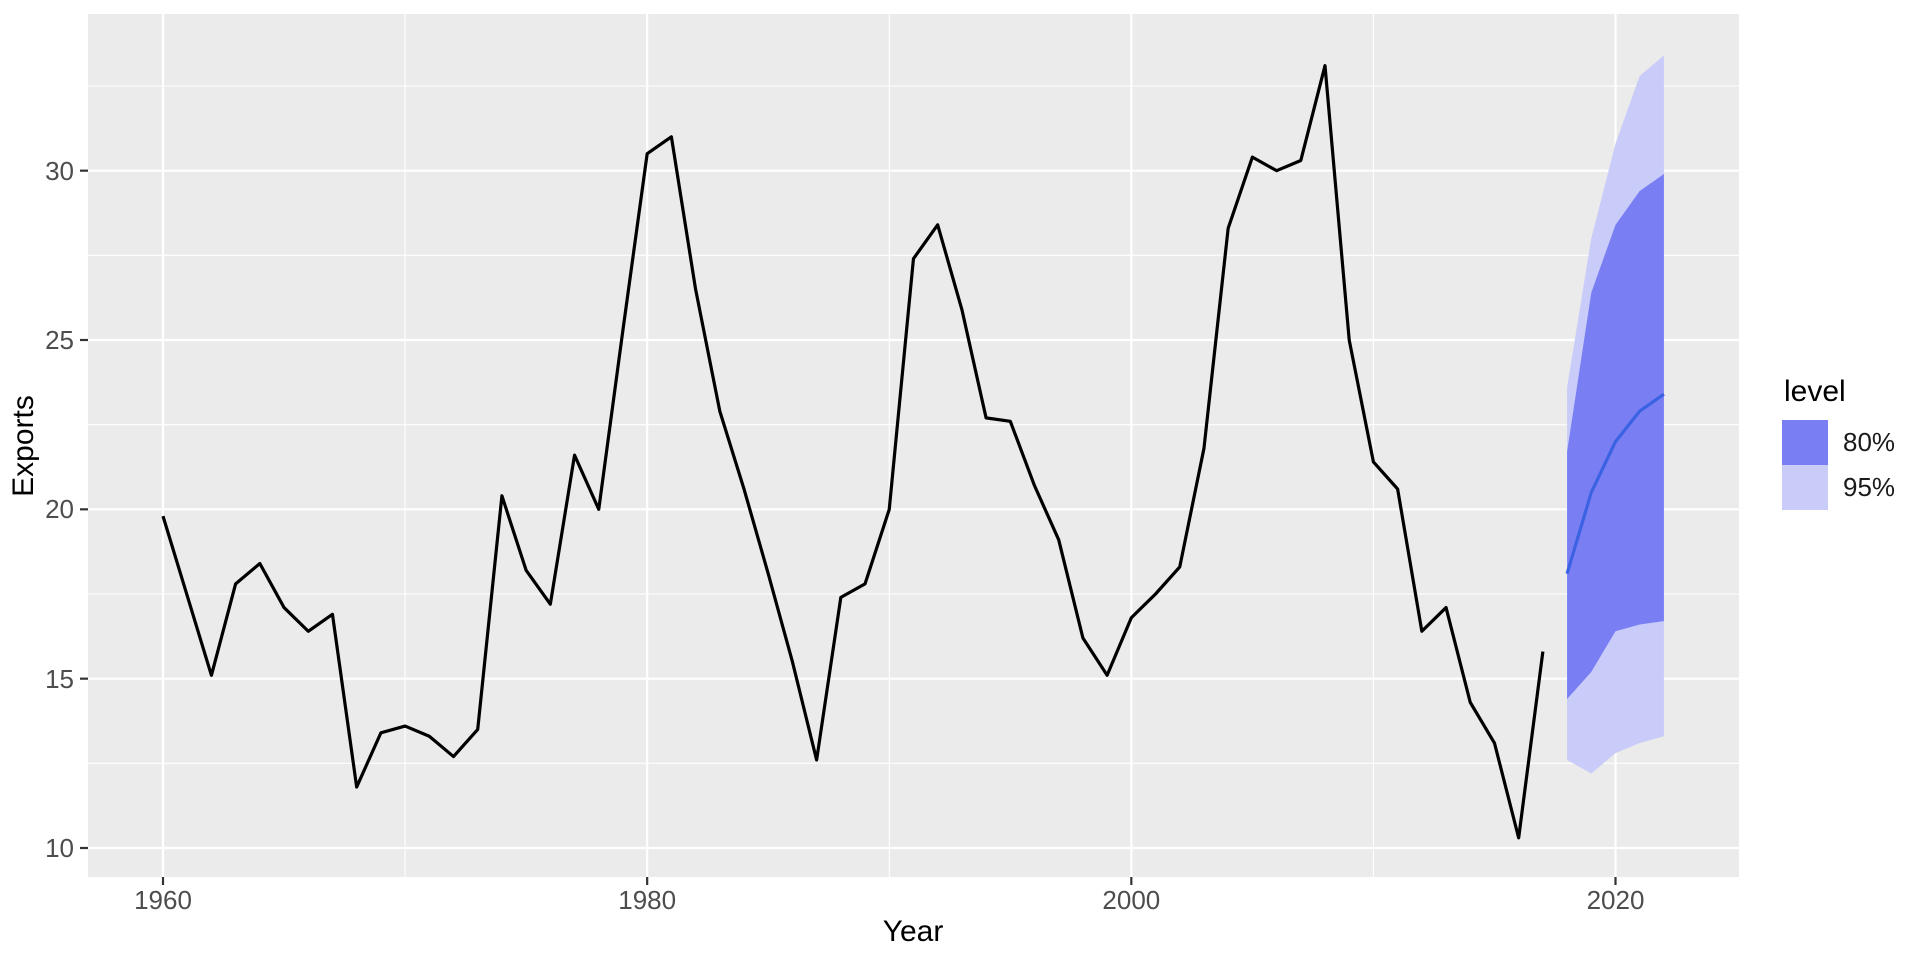 The height and width of the screenshot is (960, 1920). I want to click on legend-label-95: 95%, so click(1869, 487).